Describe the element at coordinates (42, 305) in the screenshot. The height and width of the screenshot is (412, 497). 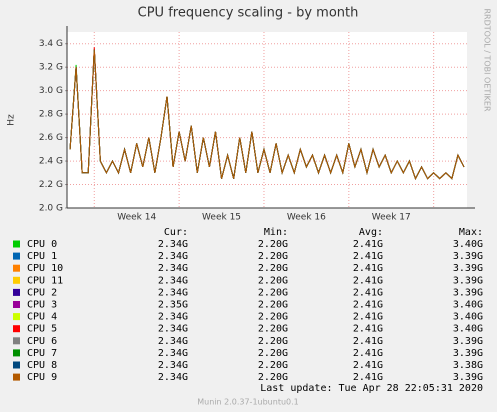
I see `legend-label: CPU 3` at that location.